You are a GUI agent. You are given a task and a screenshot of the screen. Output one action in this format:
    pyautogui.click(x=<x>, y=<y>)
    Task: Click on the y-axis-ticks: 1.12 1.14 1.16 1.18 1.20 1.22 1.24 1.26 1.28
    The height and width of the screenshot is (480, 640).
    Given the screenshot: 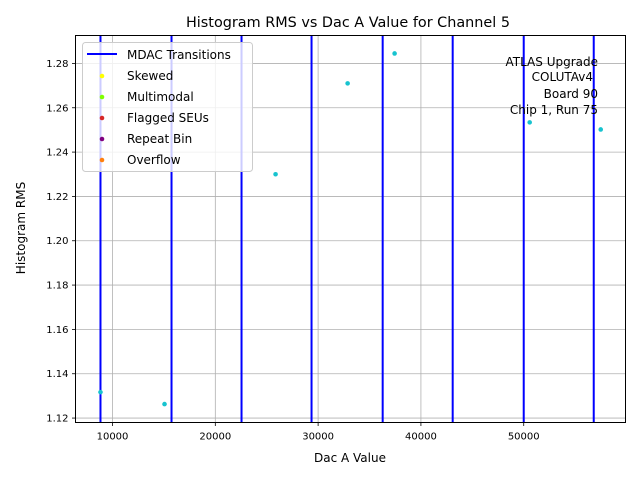 What is the action you would take?
    pyautogui.click(x=61, y=242)
    